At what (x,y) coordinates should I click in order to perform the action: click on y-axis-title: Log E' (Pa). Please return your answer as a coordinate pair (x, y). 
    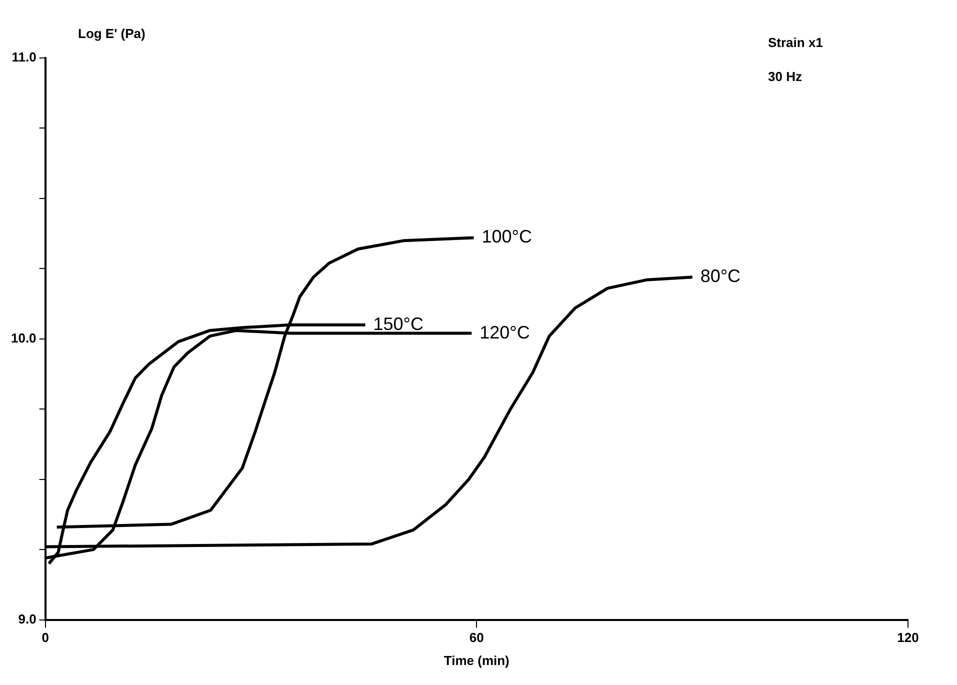
    Looking at the image, I should click on (112, 33).